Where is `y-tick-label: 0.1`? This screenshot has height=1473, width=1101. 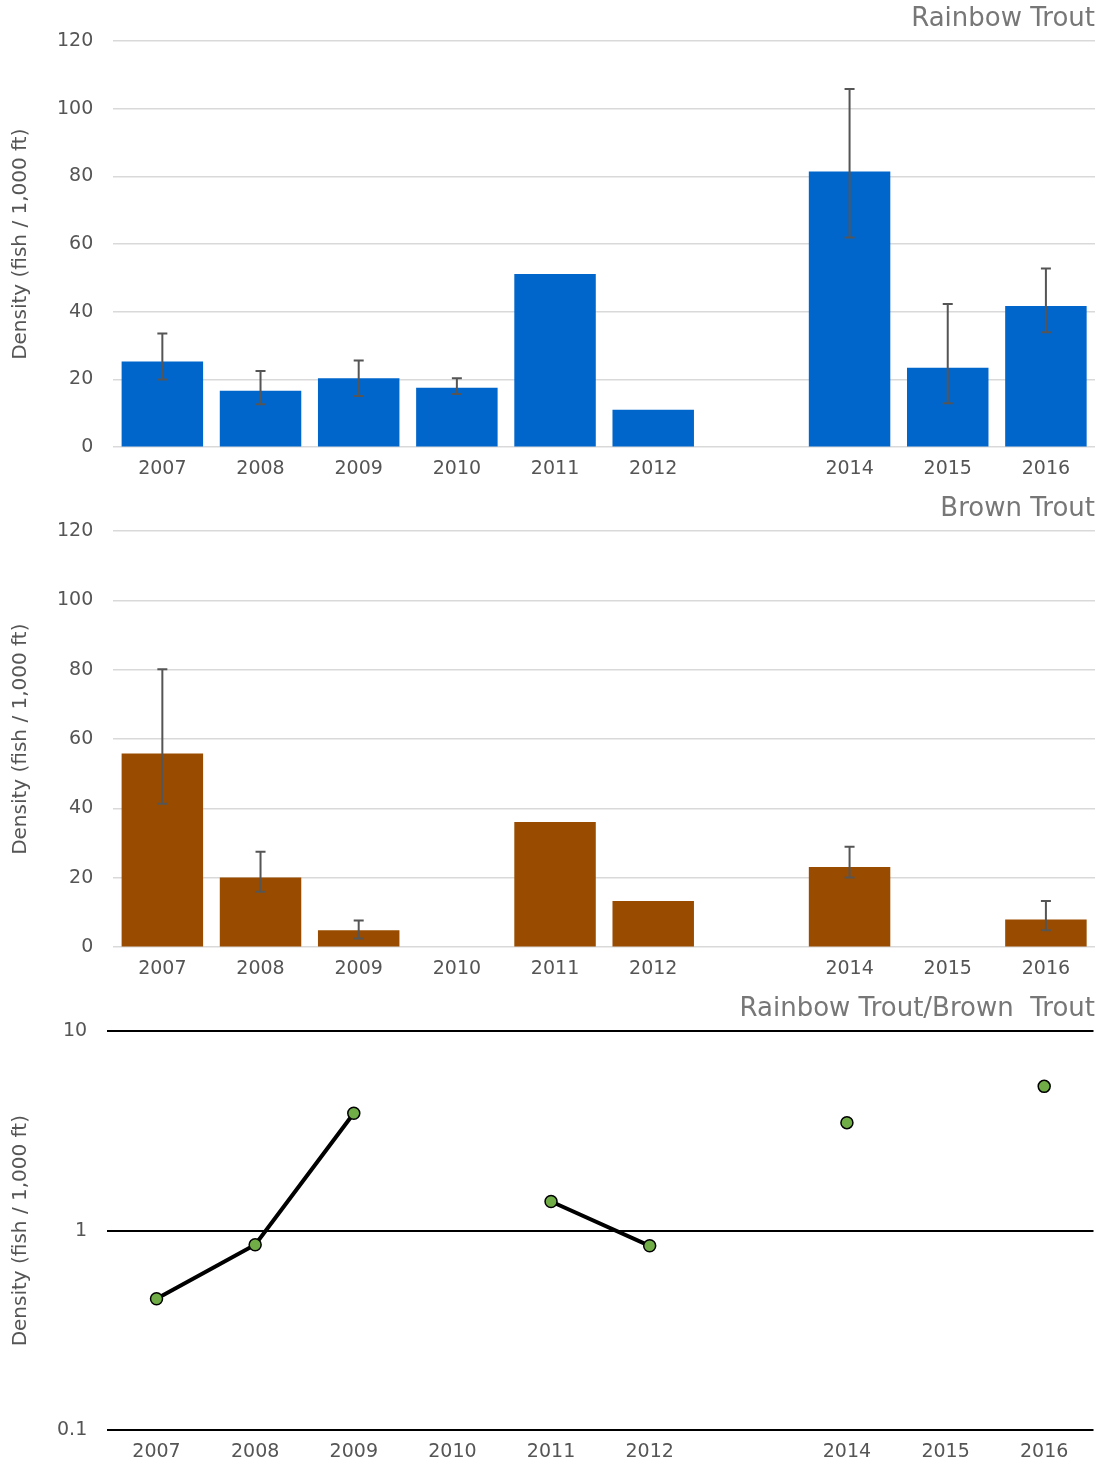
y-tick-label: 0.1 is located at coordinates (72, 1428).